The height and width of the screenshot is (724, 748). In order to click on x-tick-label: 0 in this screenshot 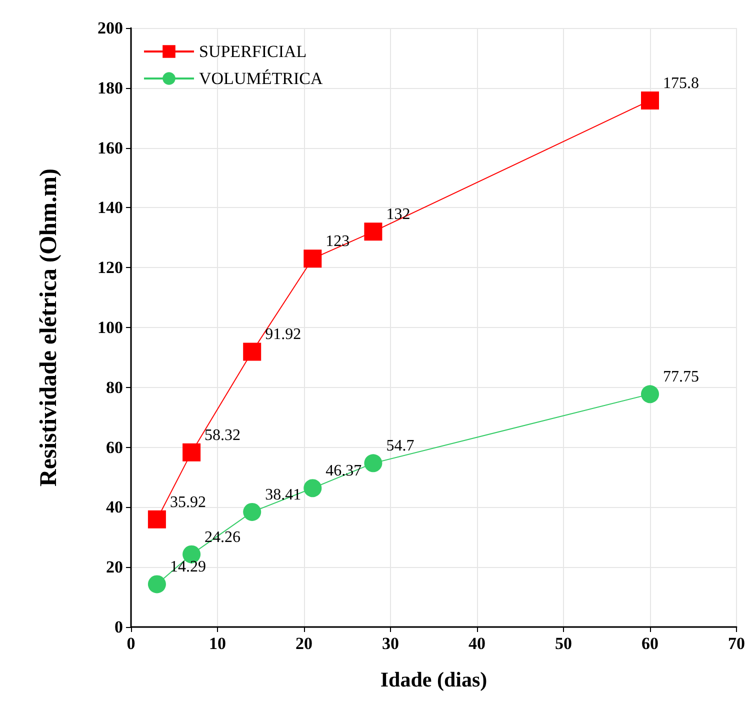, I will do `click(131, 643)`.